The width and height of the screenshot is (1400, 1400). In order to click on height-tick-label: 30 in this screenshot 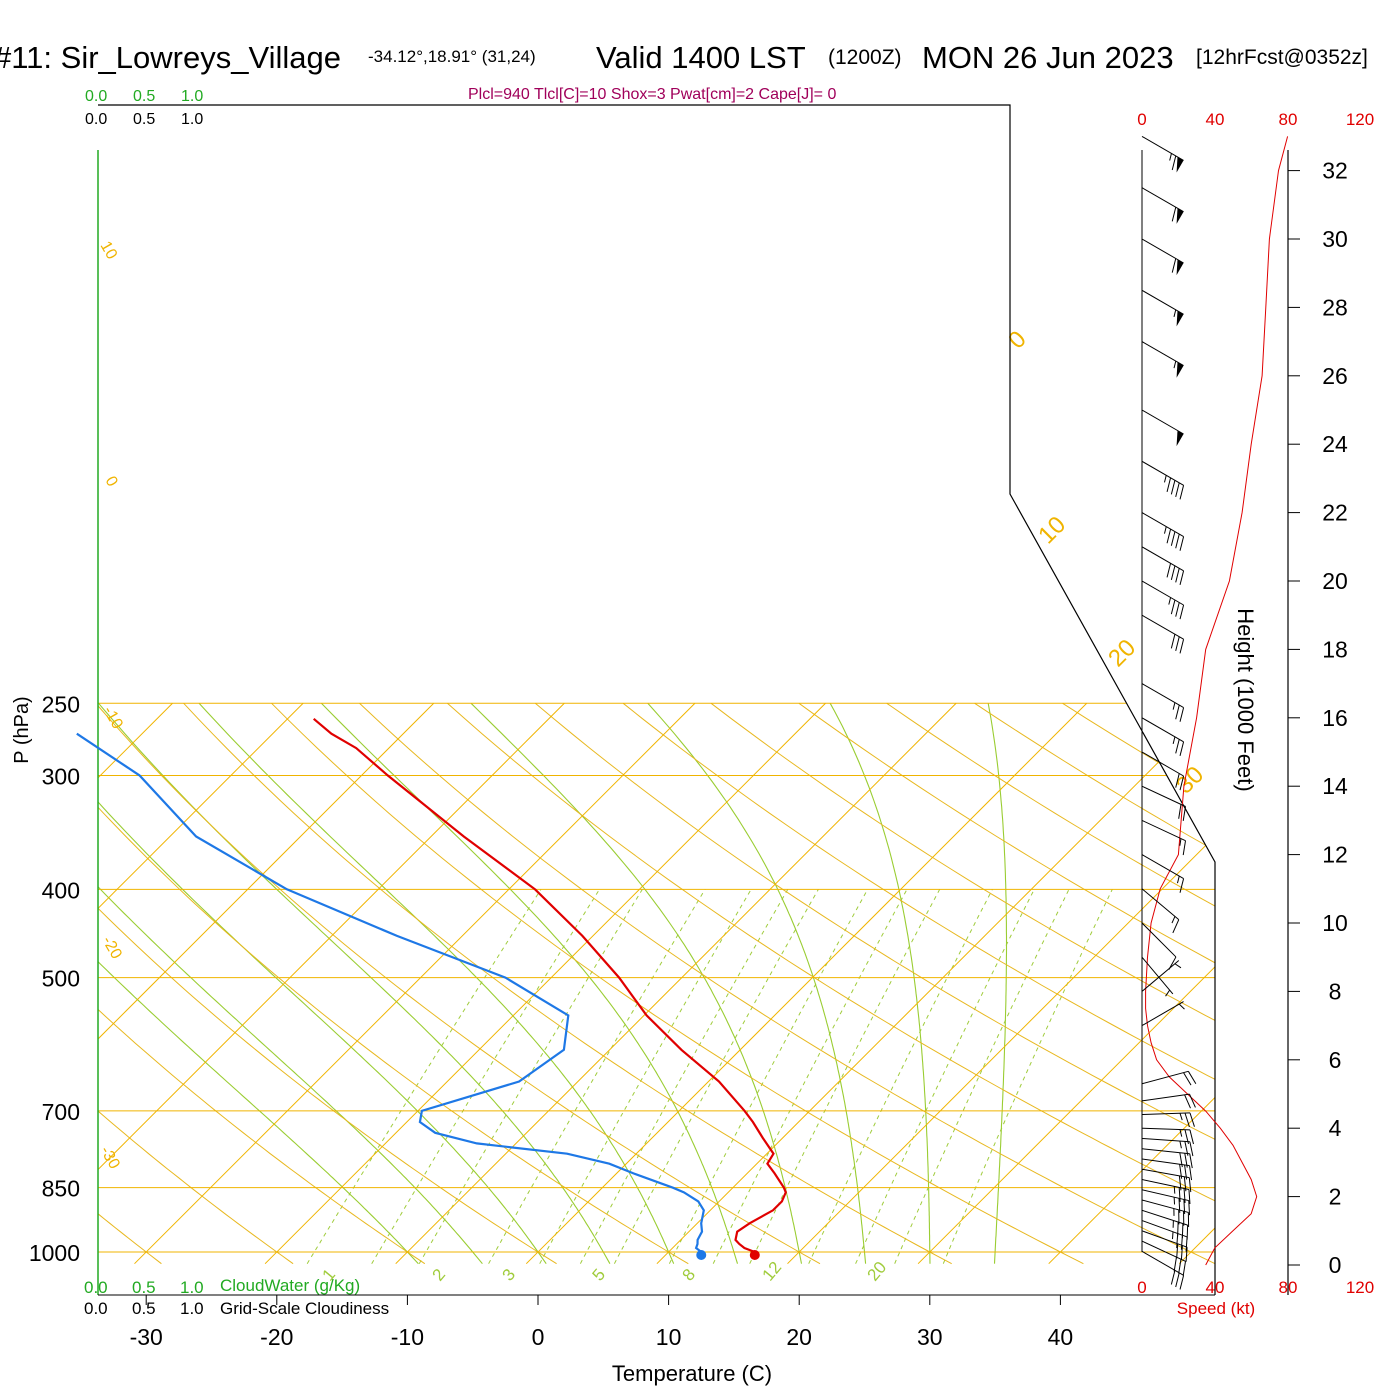, I will do `click(1335, 239)`.